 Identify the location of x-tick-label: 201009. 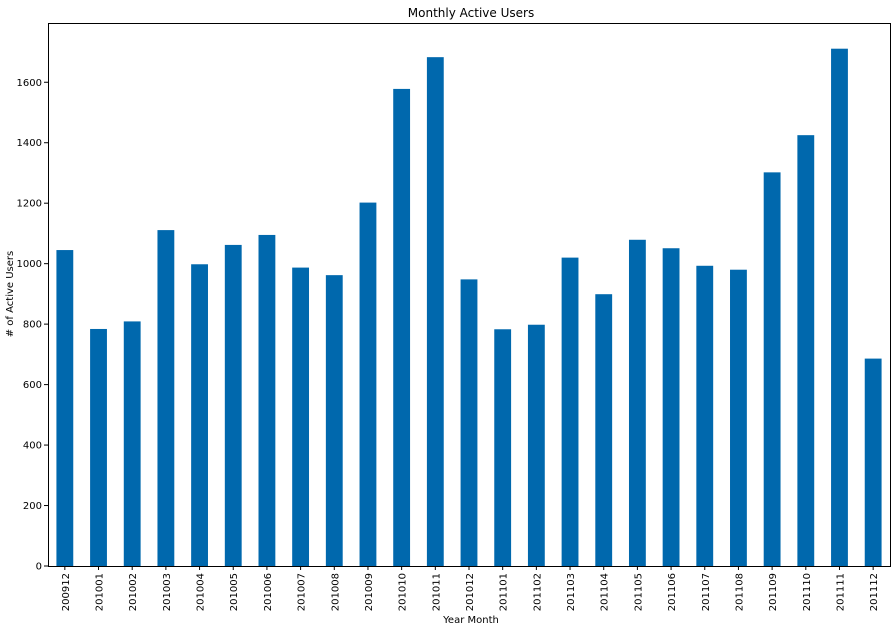
(369, 592).